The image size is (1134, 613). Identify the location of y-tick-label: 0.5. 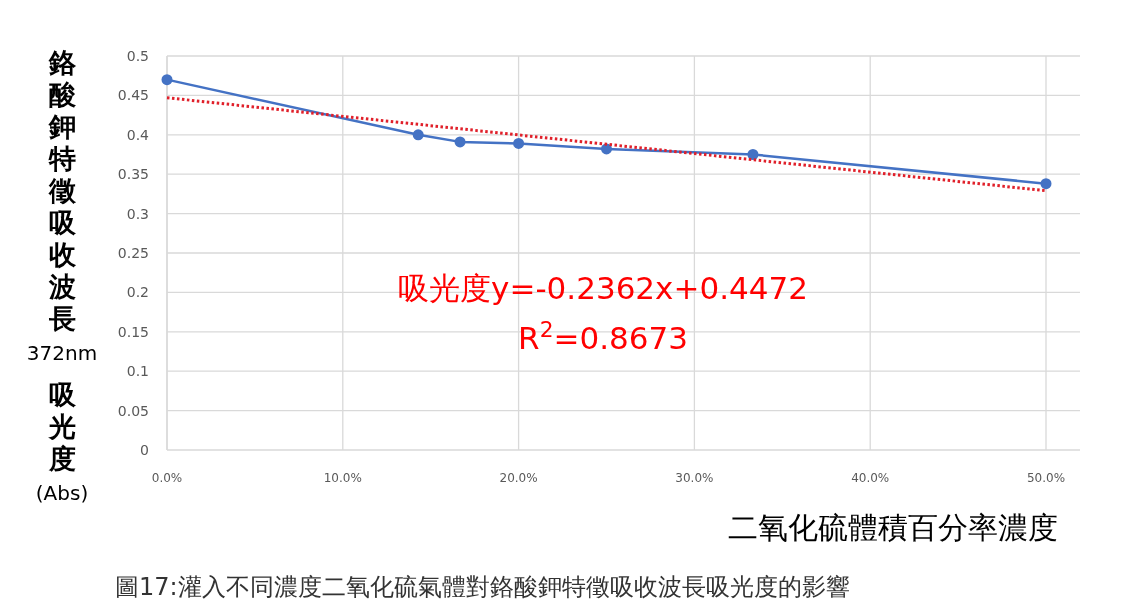
(137, 56).